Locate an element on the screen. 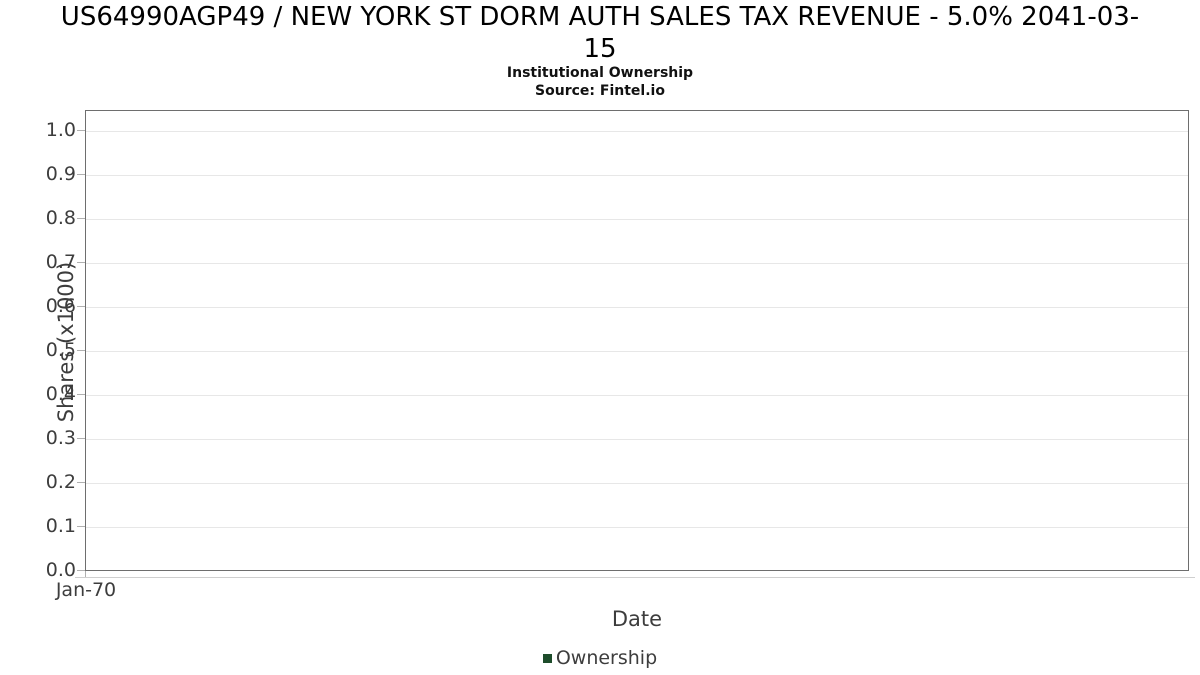 The width and height of the screenshot is (1200, 675). legend: Ownership is located at coordinates (600, 658).